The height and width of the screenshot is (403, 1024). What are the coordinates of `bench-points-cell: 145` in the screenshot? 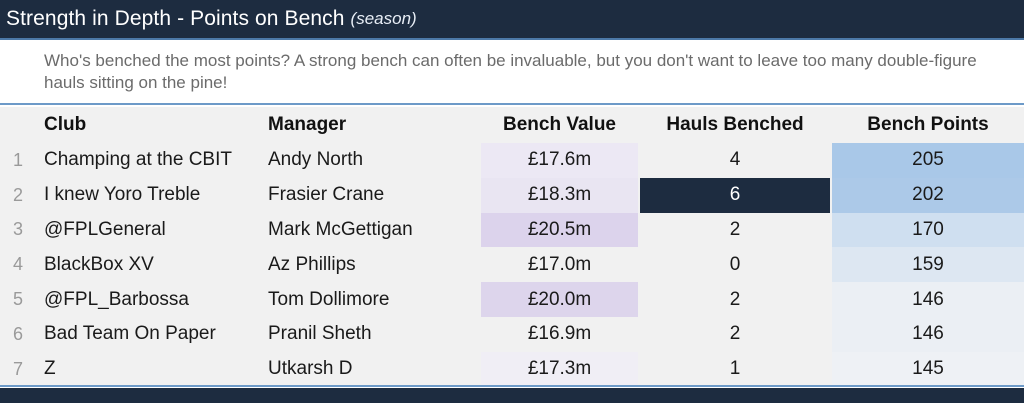 It's located at (928, 369).